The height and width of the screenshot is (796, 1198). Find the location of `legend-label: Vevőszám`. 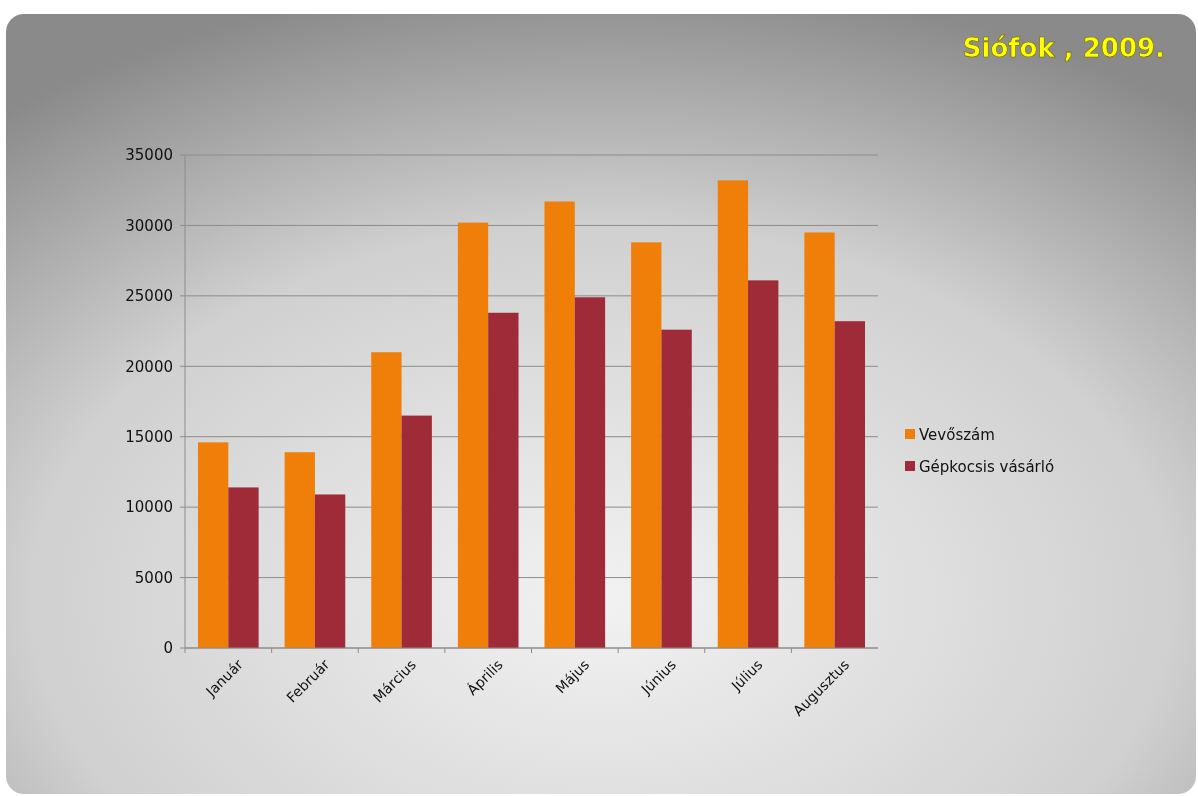

legend-label: Vevőszám is located at coordinates (957, 435).